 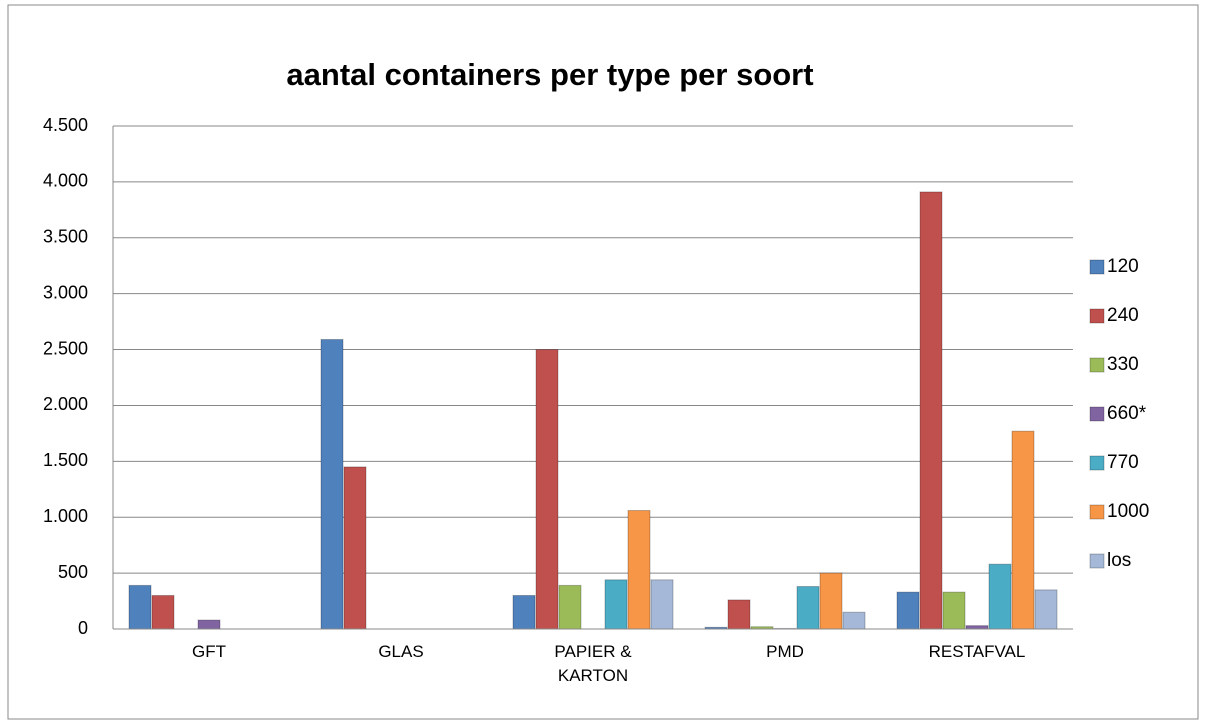 I want to click on legend-label: los, so click(x=1119, y=560).